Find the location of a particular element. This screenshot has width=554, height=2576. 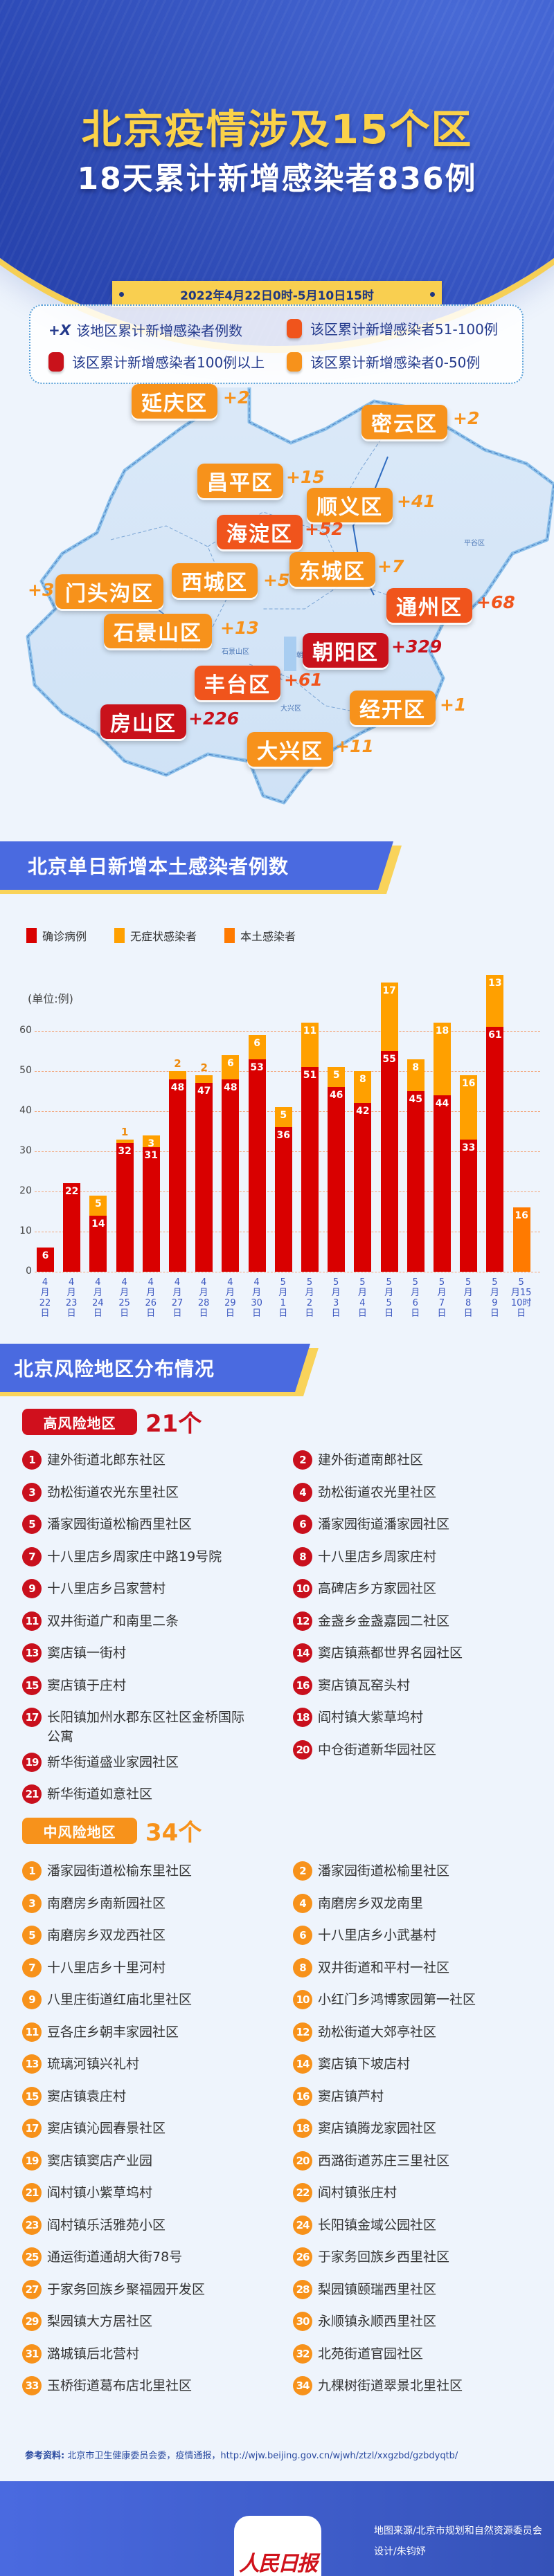

y-tick-label: 40 is located at coordinates (26, 1111).